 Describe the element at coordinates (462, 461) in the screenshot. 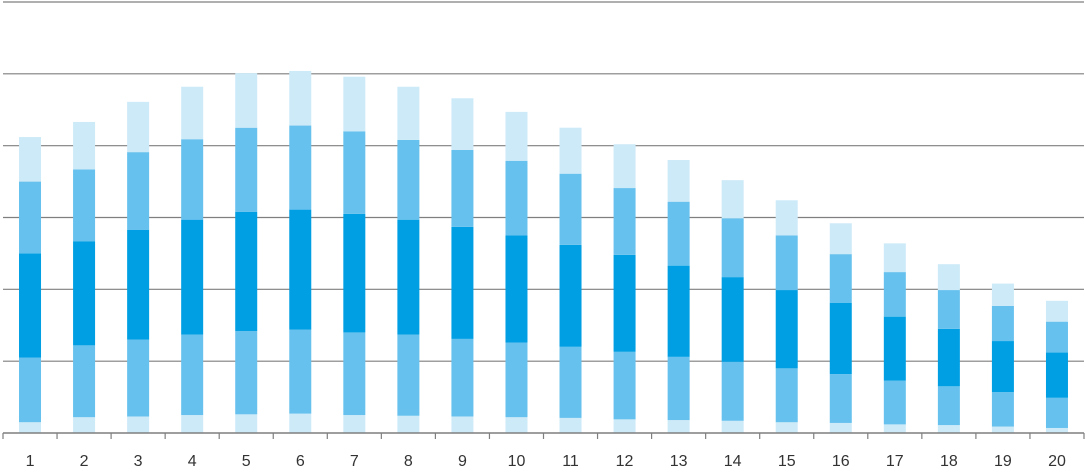

I see `x-tick-label: 9` at that location.